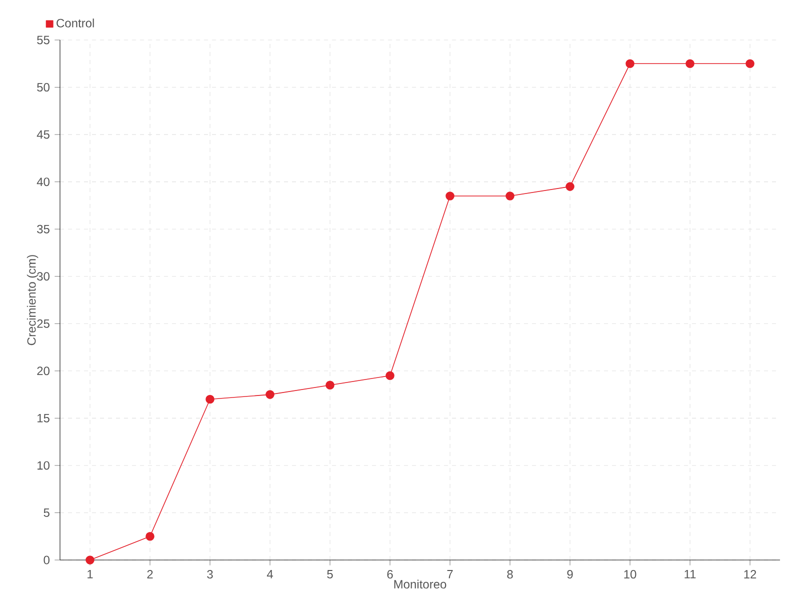  Describe the element at coordinates (450, 574) in the screenshot. I see `x-tick-label: 7` at that location.